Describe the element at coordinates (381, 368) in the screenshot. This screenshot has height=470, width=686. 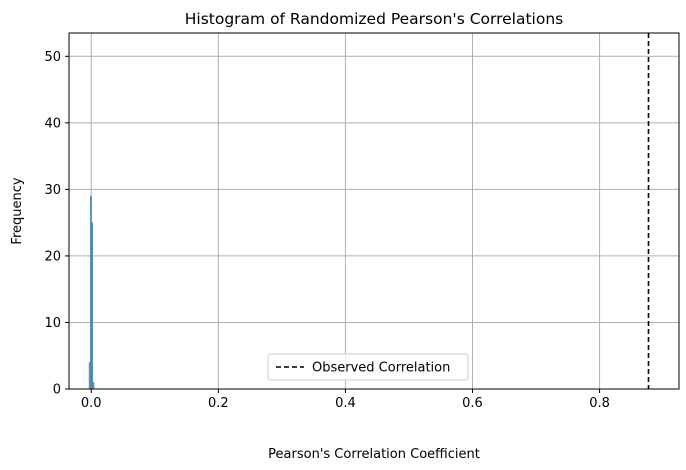
I see `legend-entry-observed-correlation: Observed Correlation` at that location.